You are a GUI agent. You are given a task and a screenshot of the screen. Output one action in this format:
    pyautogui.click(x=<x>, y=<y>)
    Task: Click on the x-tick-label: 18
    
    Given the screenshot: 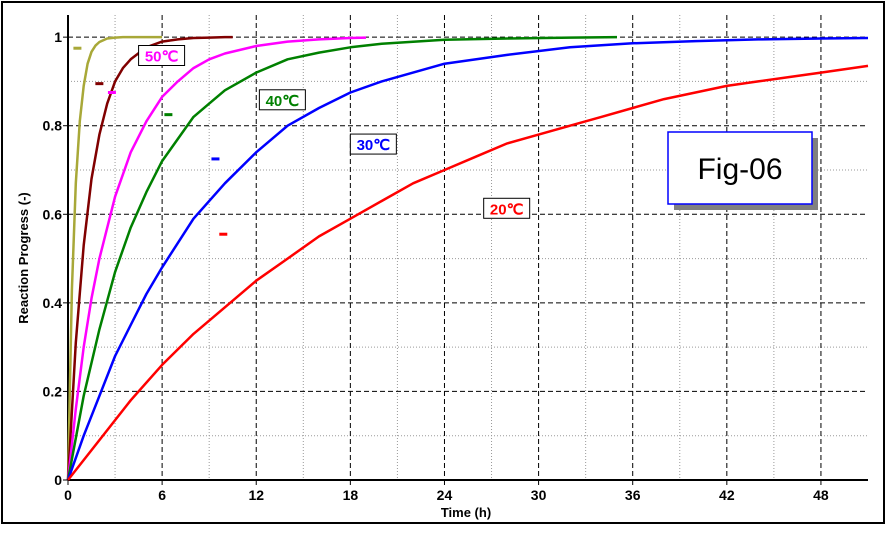 What is the action you would take?
    pyautogui.click(x=351, y=495)
    